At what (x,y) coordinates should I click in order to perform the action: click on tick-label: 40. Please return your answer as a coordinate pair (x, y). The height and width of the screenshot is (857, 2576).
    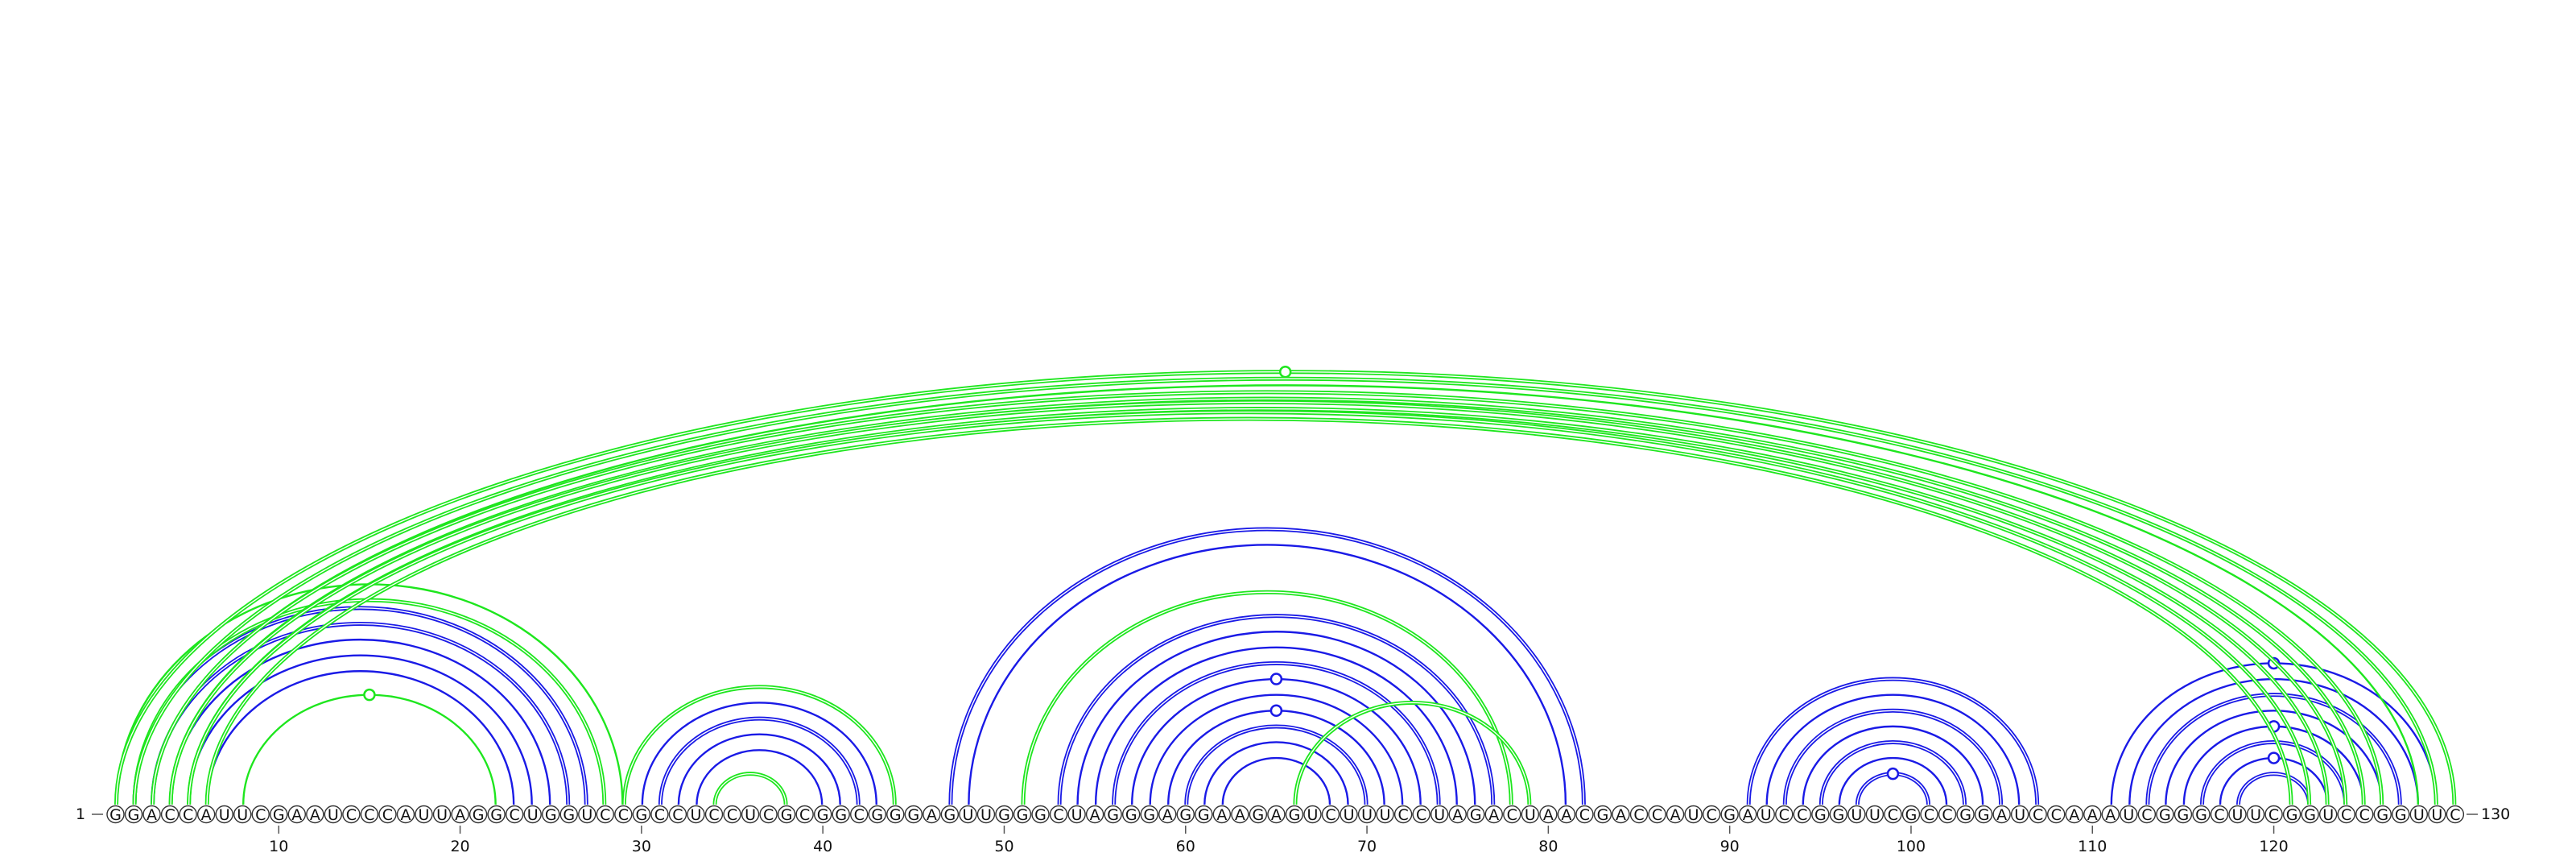
    Looking at the image, I should click on (822, 846).